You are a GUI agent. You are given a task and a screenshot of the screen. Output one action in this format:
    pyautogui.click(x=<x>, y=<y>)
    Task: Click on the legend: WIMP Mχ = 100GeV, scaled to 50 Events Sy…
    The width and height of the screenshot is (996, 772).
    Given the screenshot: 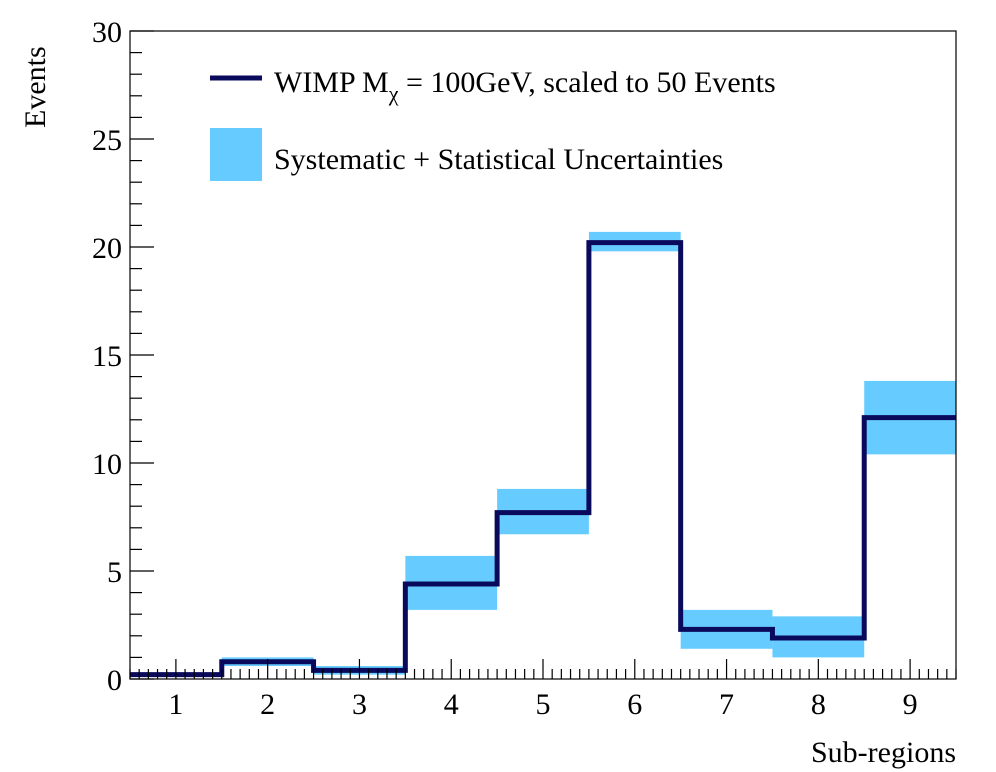 What is the action you would take?
    pyautogui.click(x=493, y=123)
    